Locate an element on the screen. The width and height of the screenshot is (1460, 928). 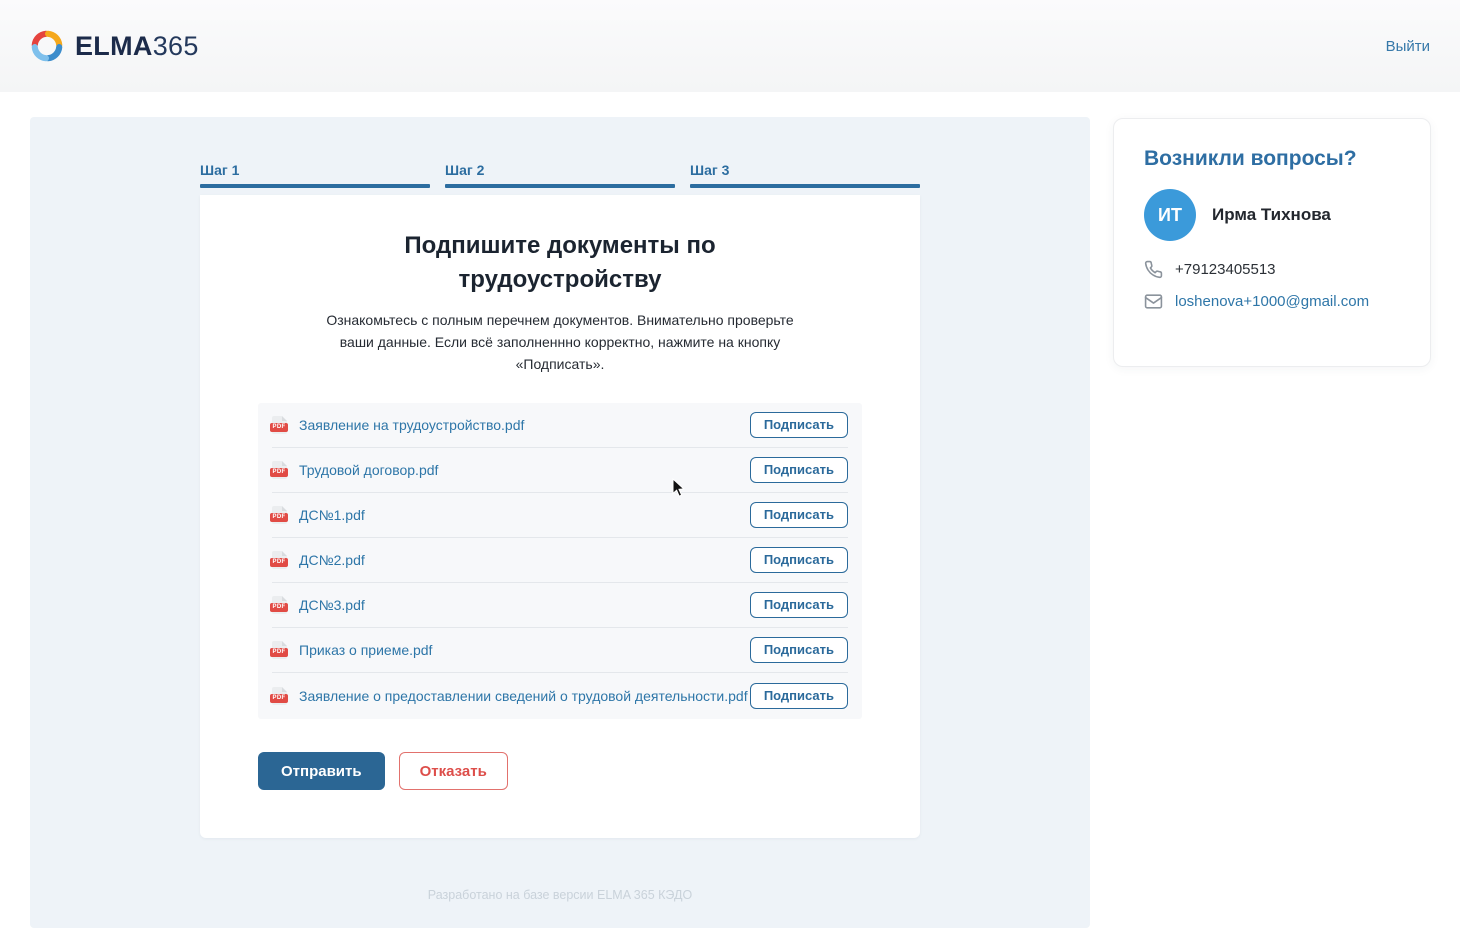
decline-button: Отказать is located at coordinates (453, 771).